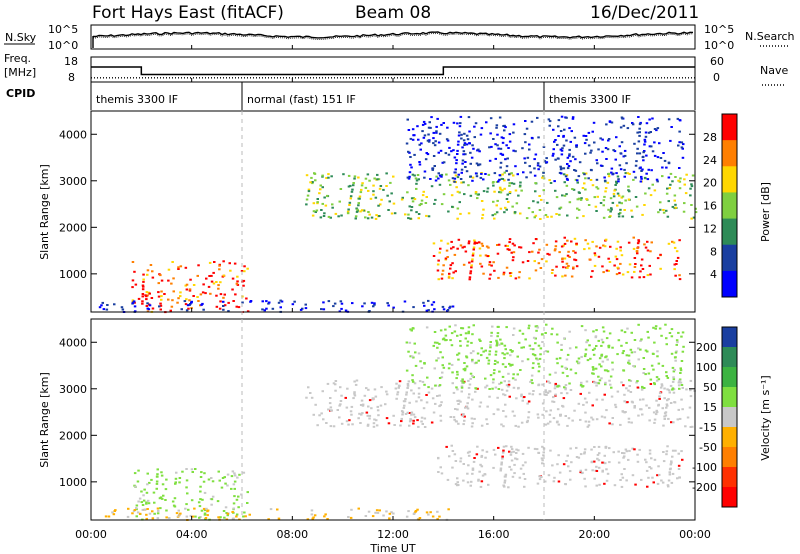 The height and width of the screenshot is (554, 800). What do you see at coordinates (716, 77) in the screenshot?
I see `nave-right-tick-bottom: 0` at bounding box center [716, 77].